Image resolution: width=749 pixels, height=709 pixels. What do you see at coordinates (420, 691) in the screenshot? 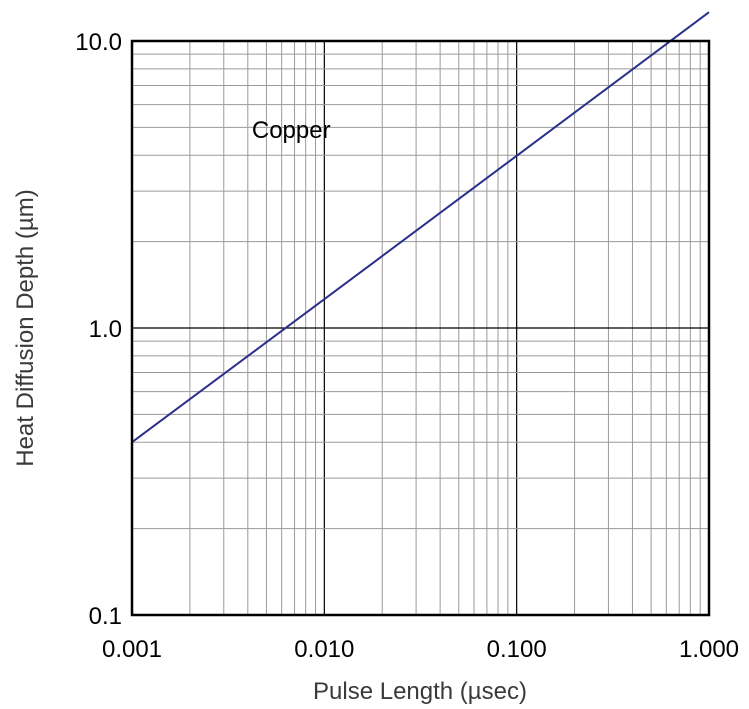
I see `x-axis-title: Pulse Length (µsec)` at bounding box center [420, 691].